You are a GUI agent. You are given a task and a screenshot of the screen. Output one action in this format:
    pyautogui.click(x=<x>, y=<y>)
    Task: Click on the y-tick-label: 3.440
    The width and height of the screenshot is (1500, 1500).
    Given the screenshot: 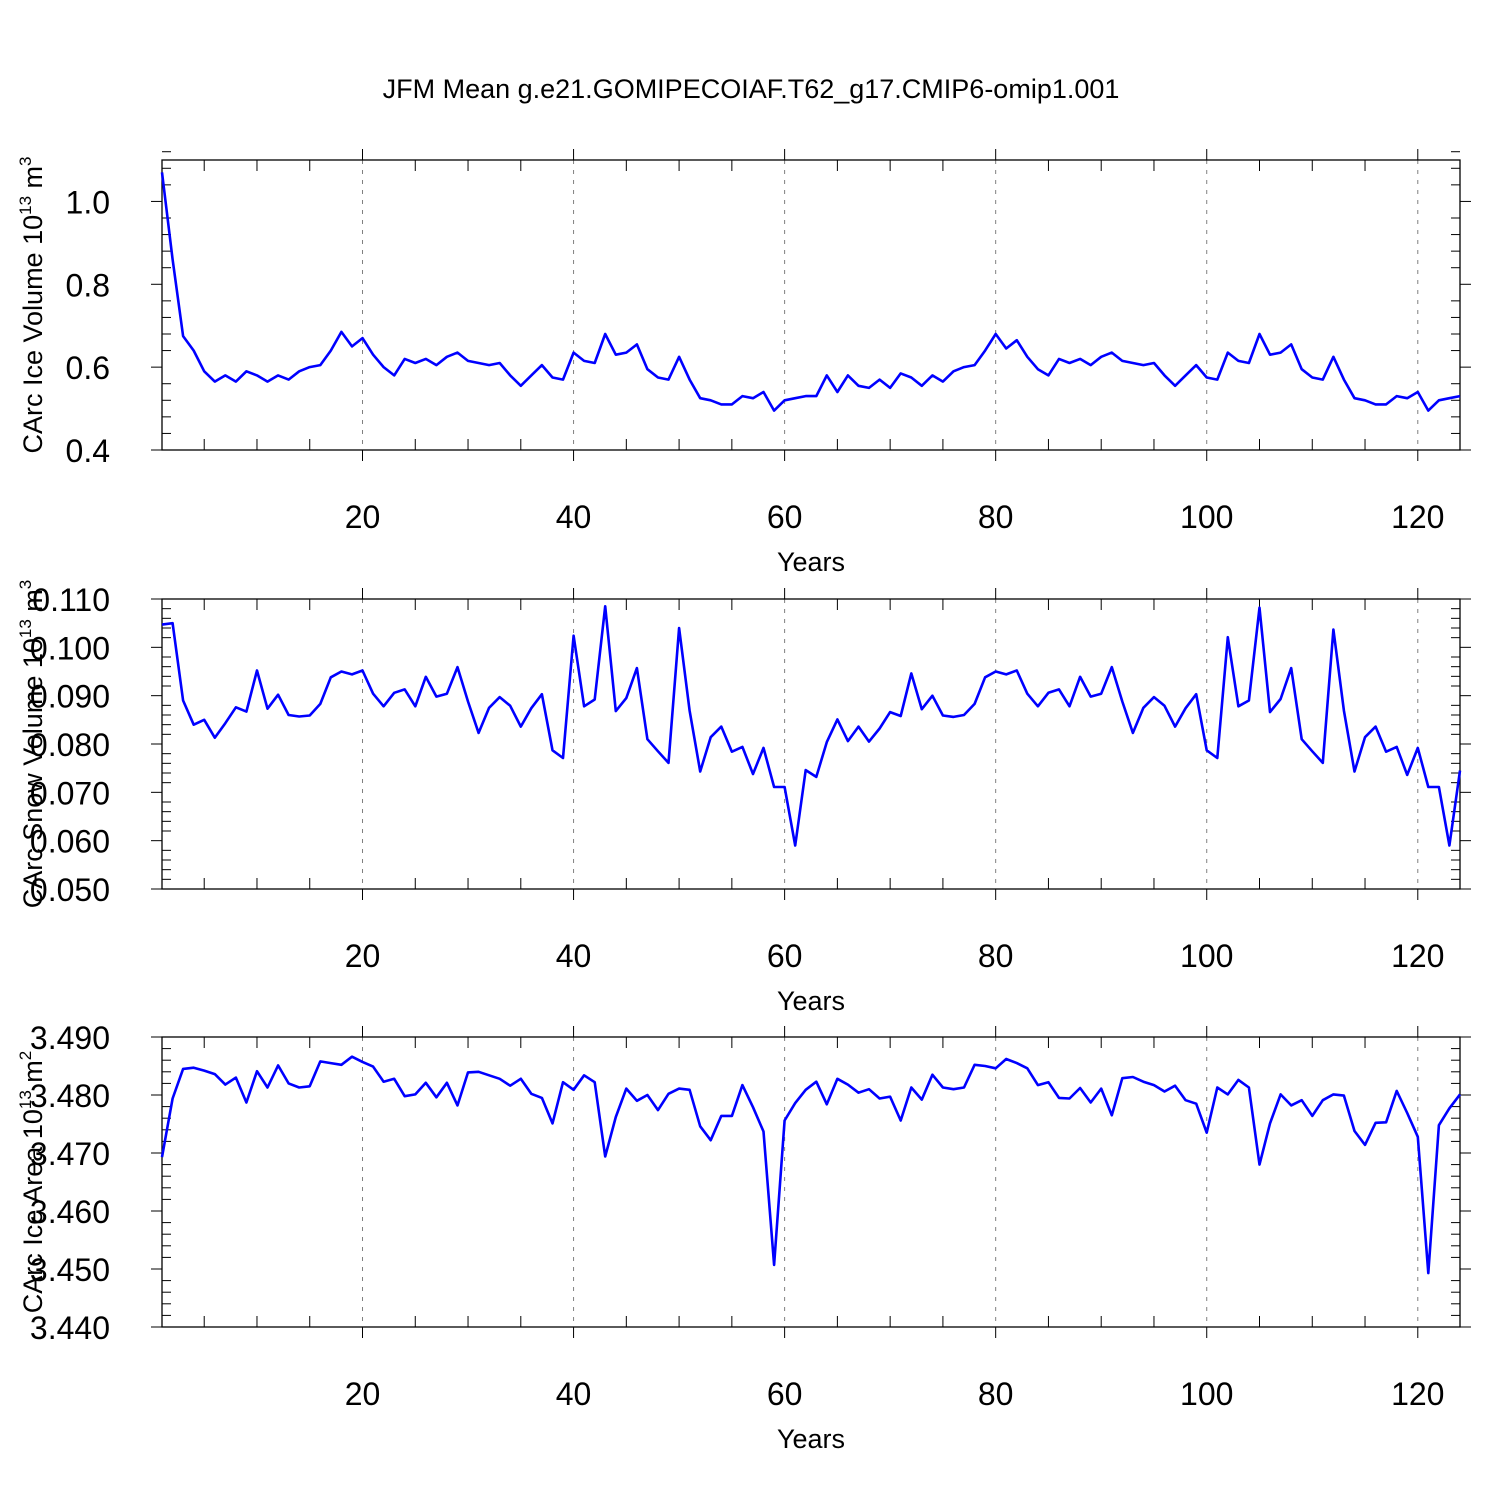 What is the action you would take?
    pyautogui.click(x=70, y=1328)
    